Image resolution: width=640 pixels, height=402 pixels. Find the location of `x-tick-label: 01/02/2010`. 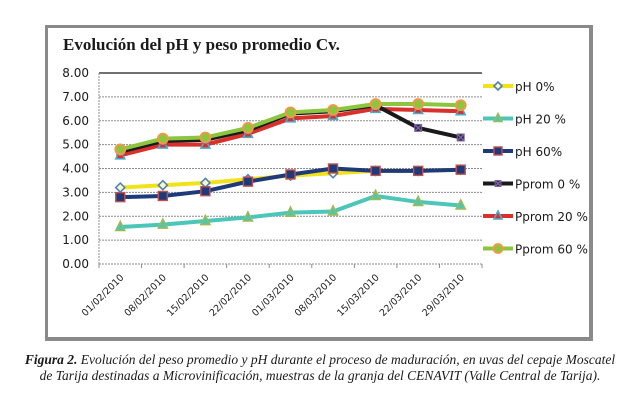

x-tick-label: 01/02/2010 is located at coordinates (103, 295).